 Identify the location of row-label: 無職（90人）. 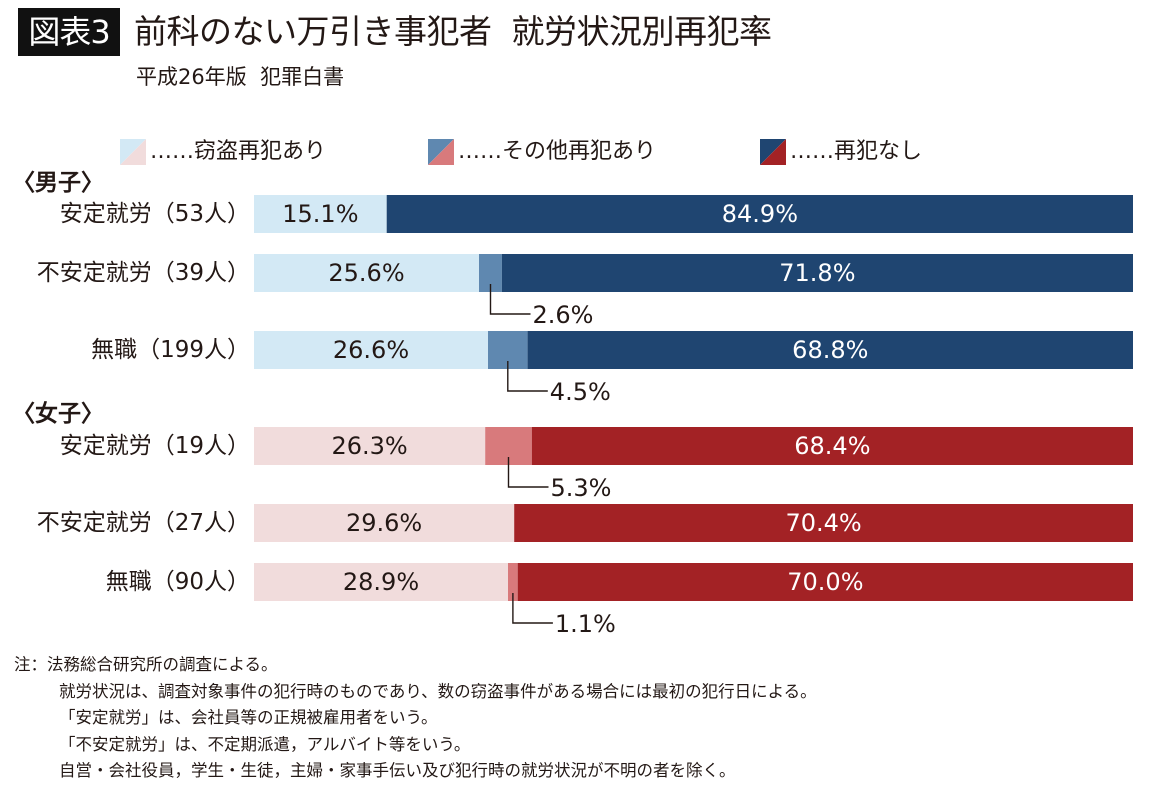
(177, 582).